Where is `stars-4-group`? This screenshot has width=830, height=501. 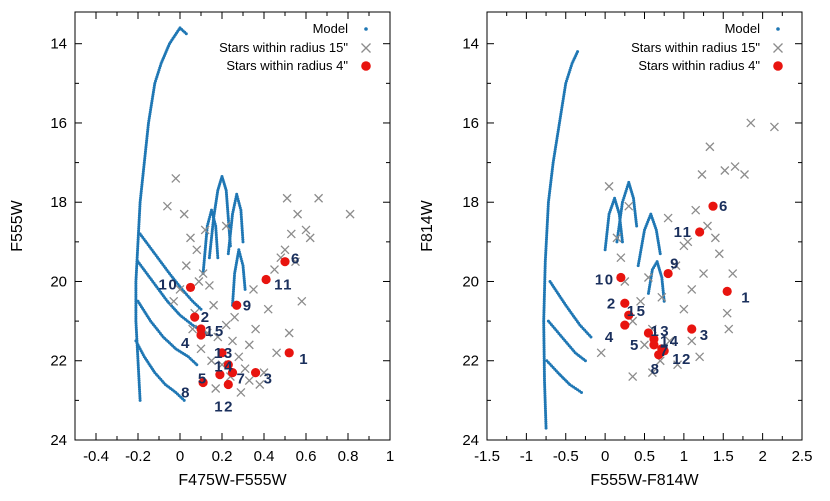
stars-4-group is located at coordinates (674, 280).